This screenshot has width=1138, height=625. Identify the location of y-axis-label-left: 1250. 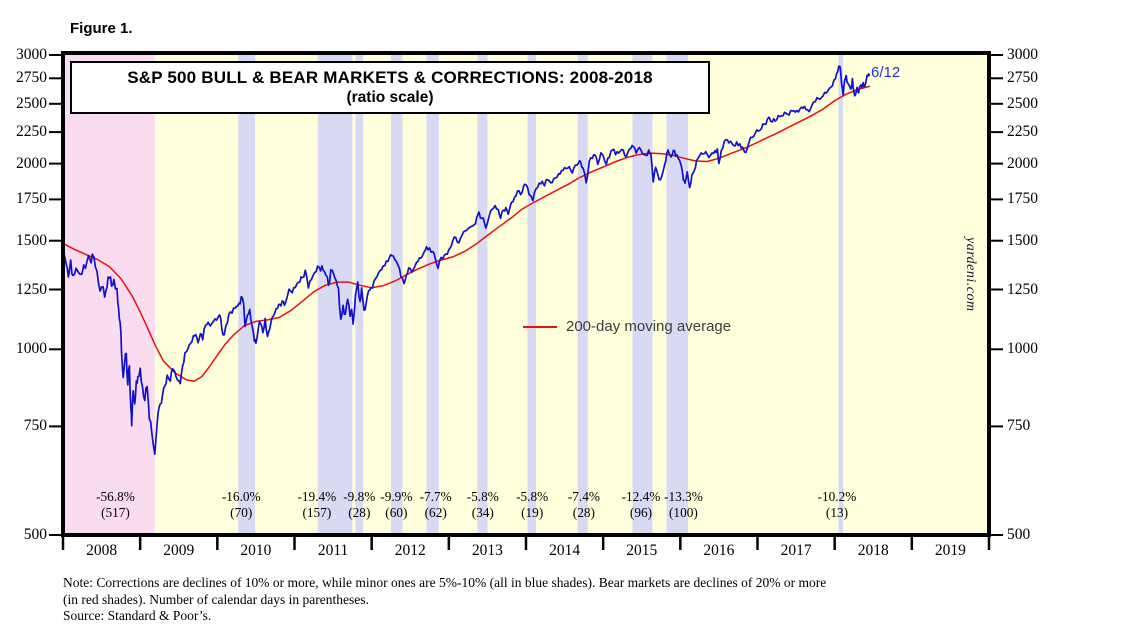
(31, 289).